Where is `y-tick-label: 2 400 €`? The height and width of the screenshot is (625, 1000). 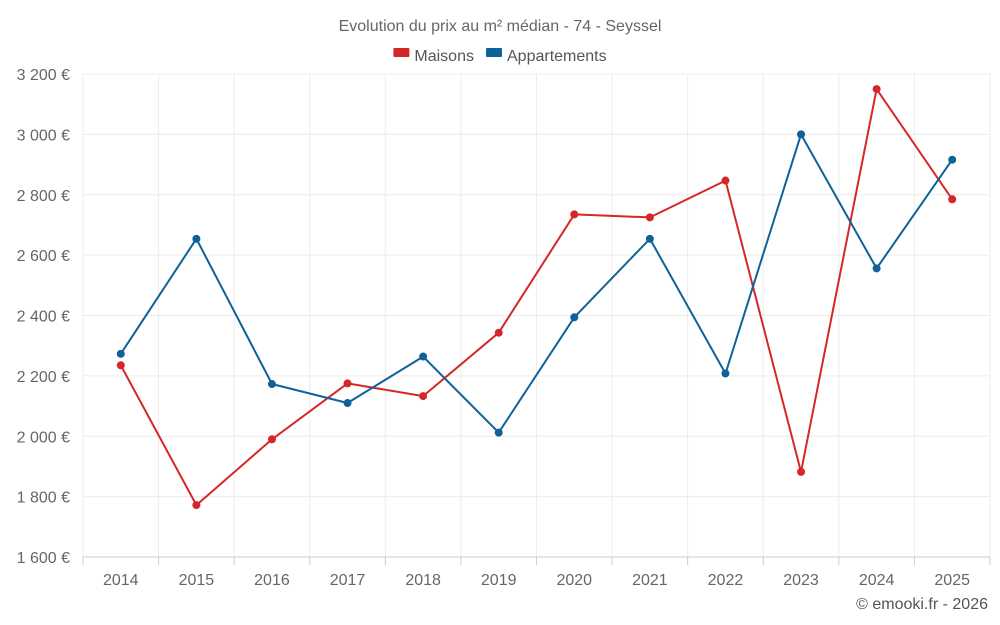
y-tick-label: 2 400 € is located at coordinates (43, 317).